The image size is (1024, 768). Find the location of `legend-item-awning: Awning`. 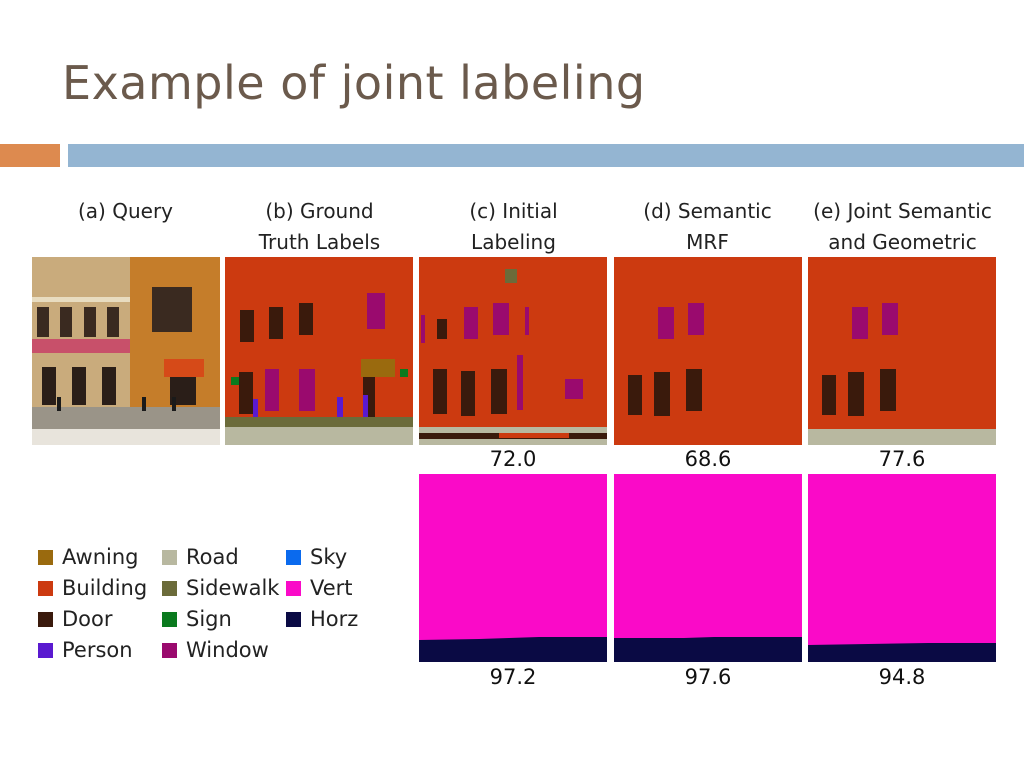

legend-item-awning: Awning is located at coordinates (88, 557).